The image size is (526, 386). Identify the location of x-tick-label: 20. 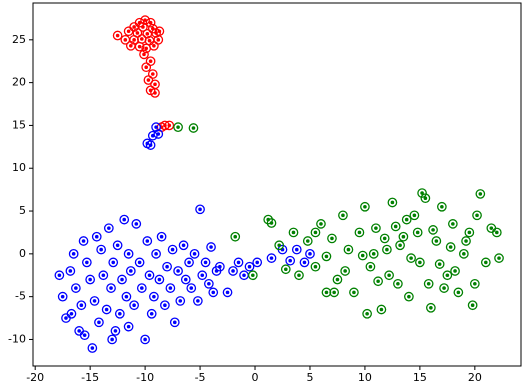
(475, 377).